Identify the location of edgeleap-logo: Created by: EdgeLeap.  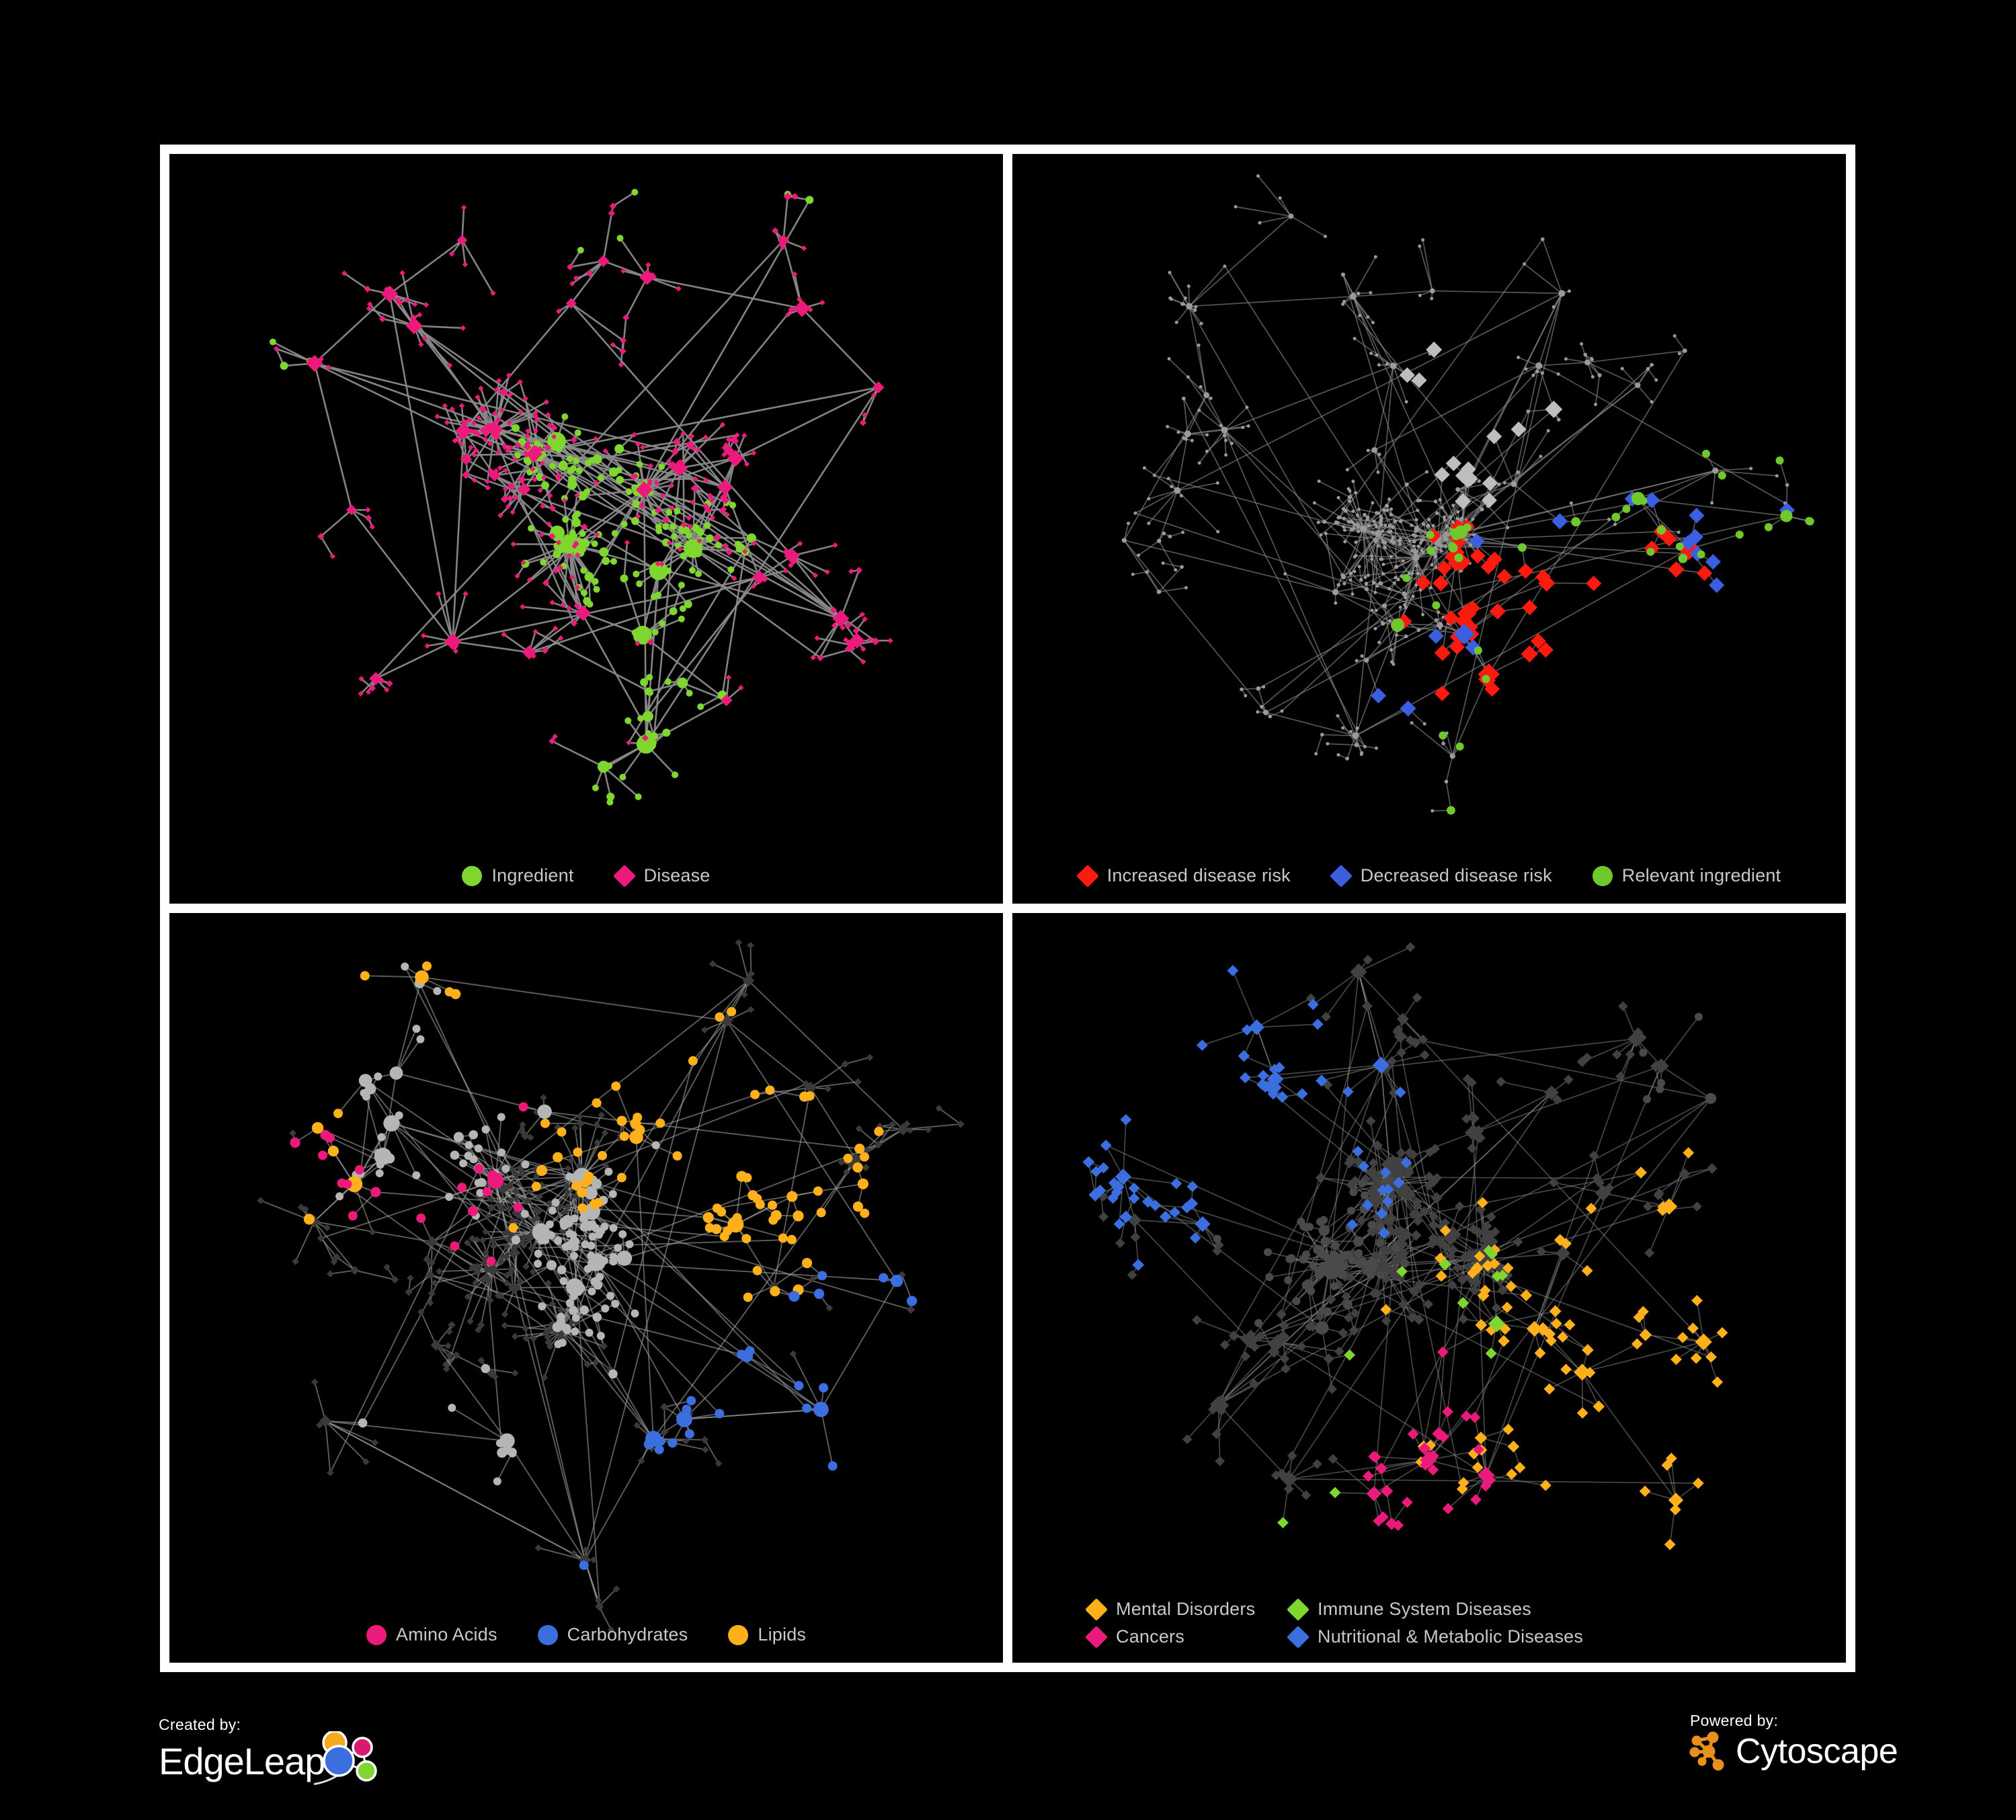
(273, 1752).